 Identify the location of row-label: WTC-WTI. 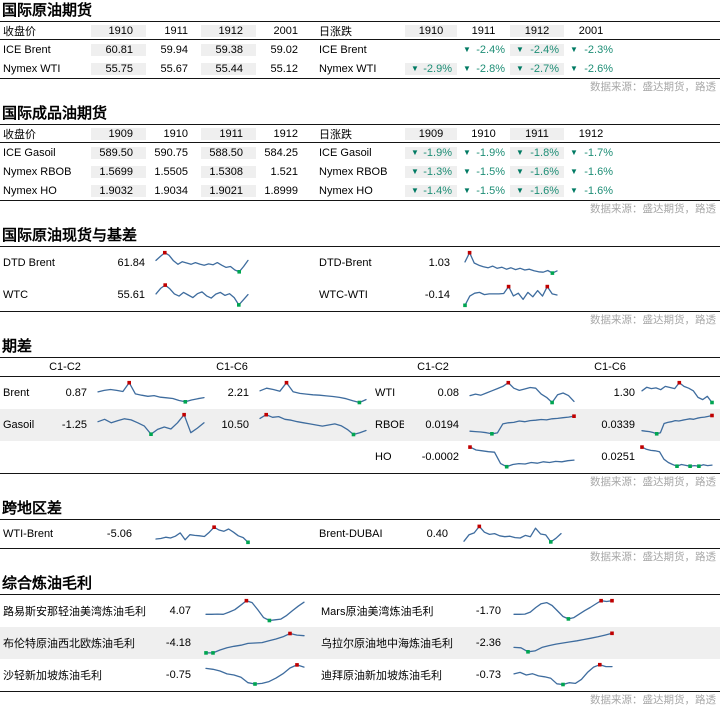
(343, 295).